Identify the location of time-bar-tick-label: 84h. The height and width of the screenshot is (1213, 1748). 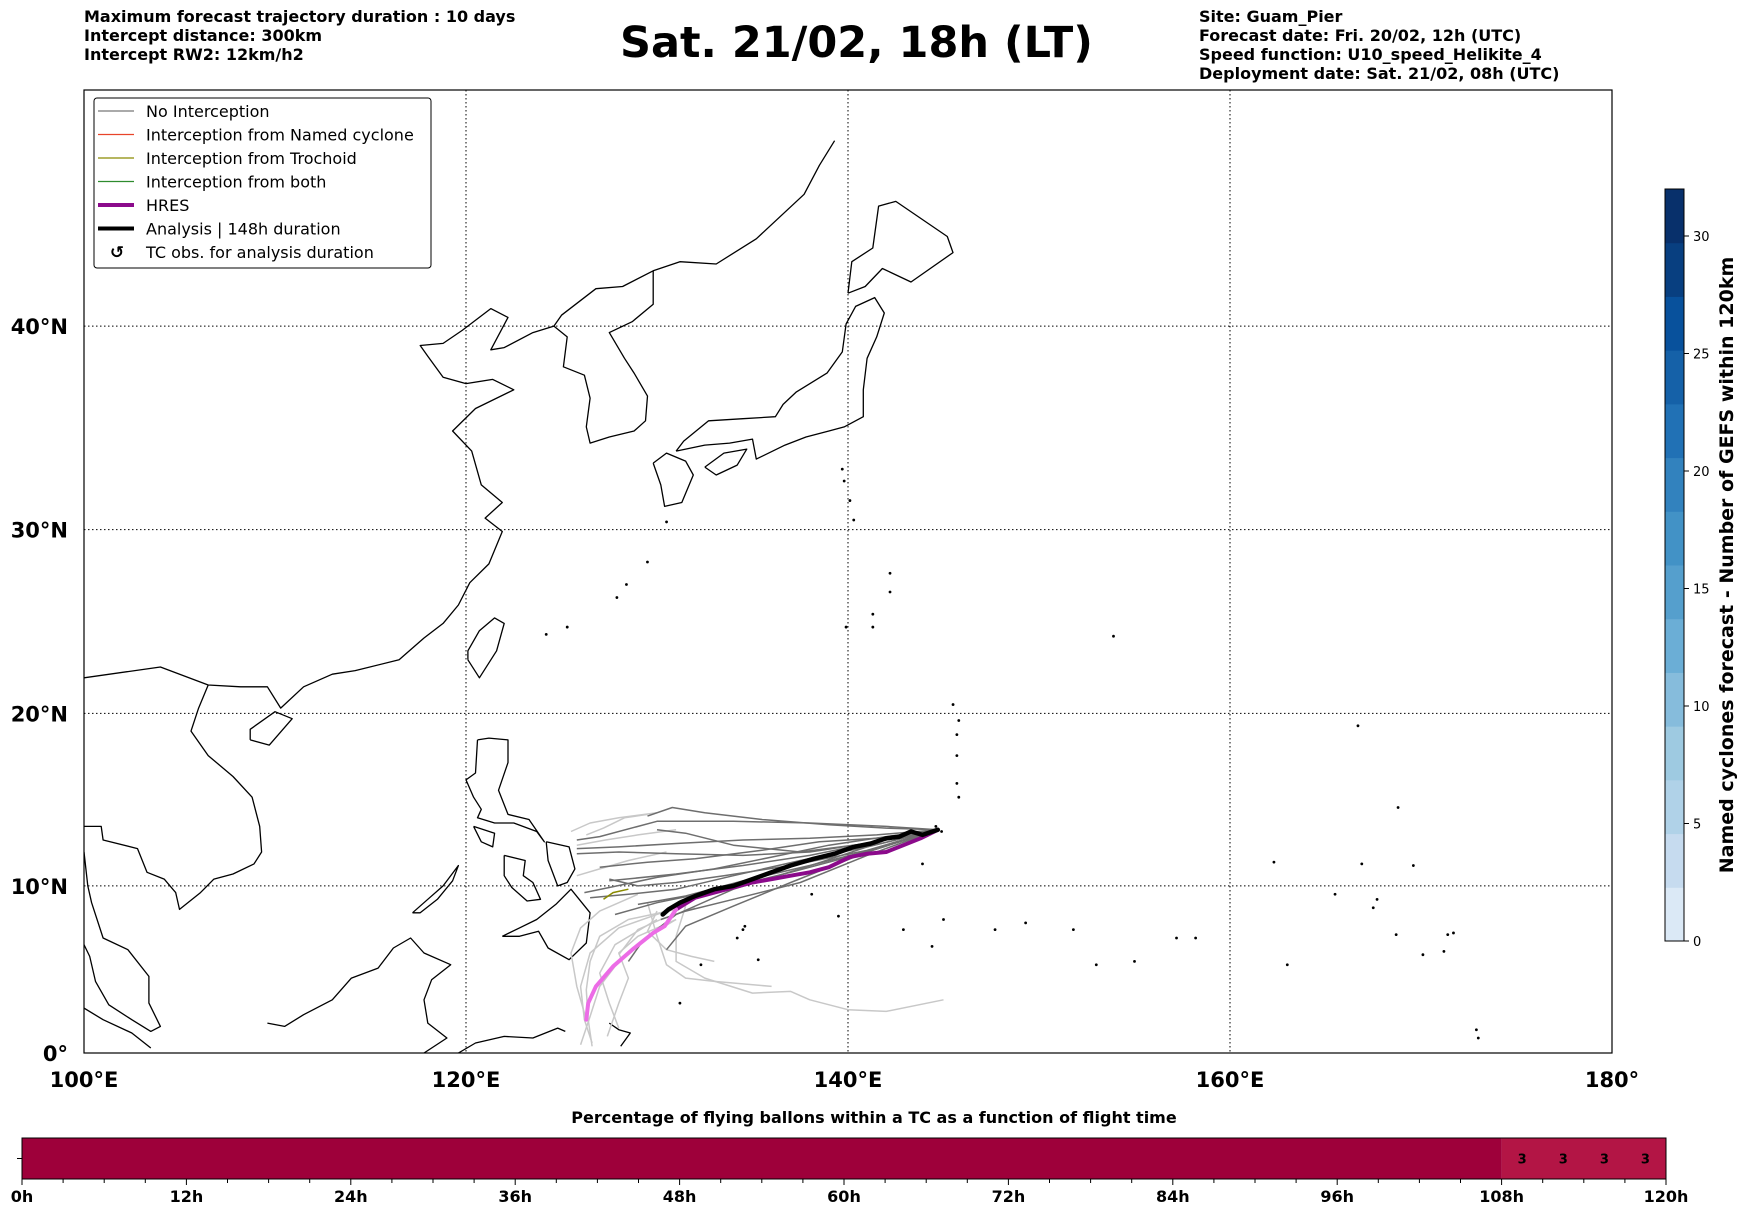
(1173, 1196).